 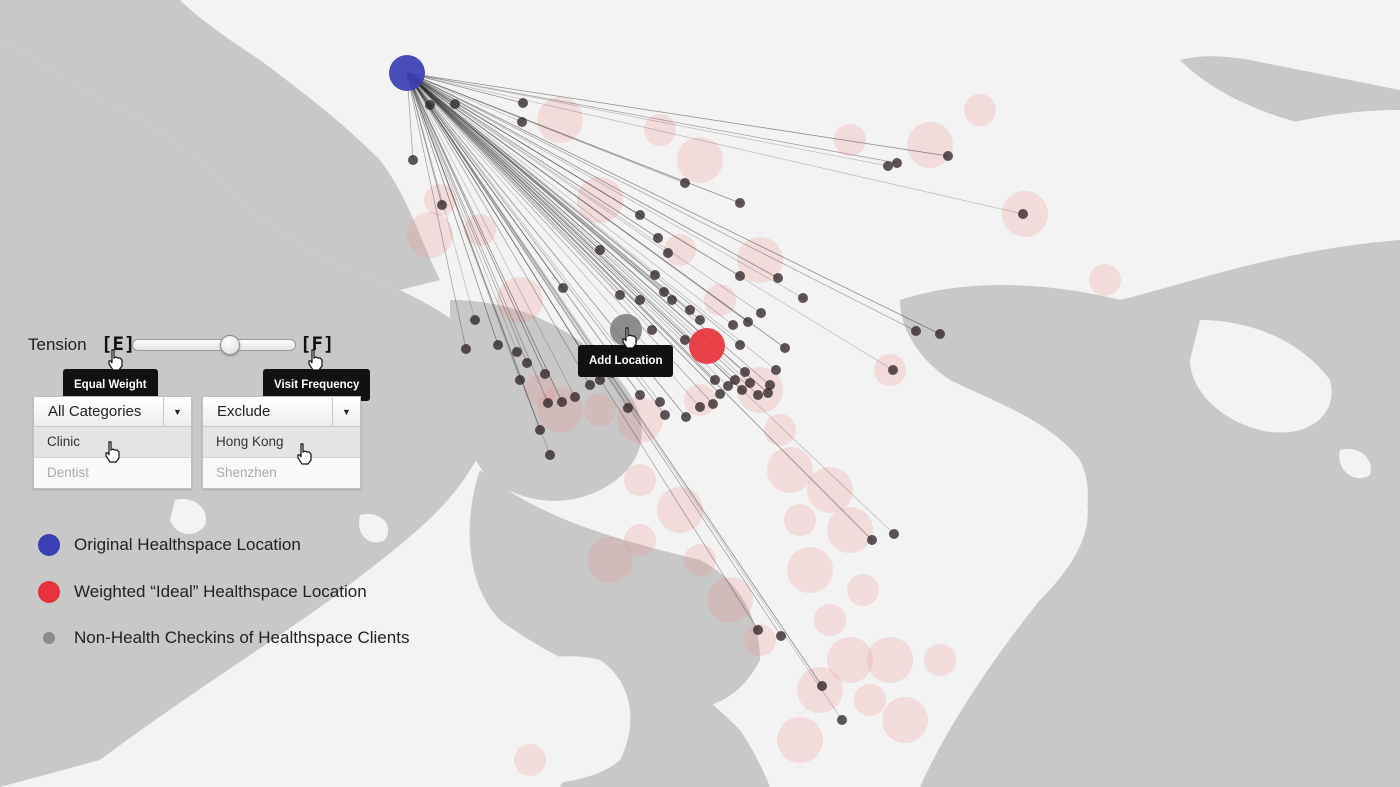 I want to click on location-option-hong-kong: Hong Kong, so click(x=281, y=442).